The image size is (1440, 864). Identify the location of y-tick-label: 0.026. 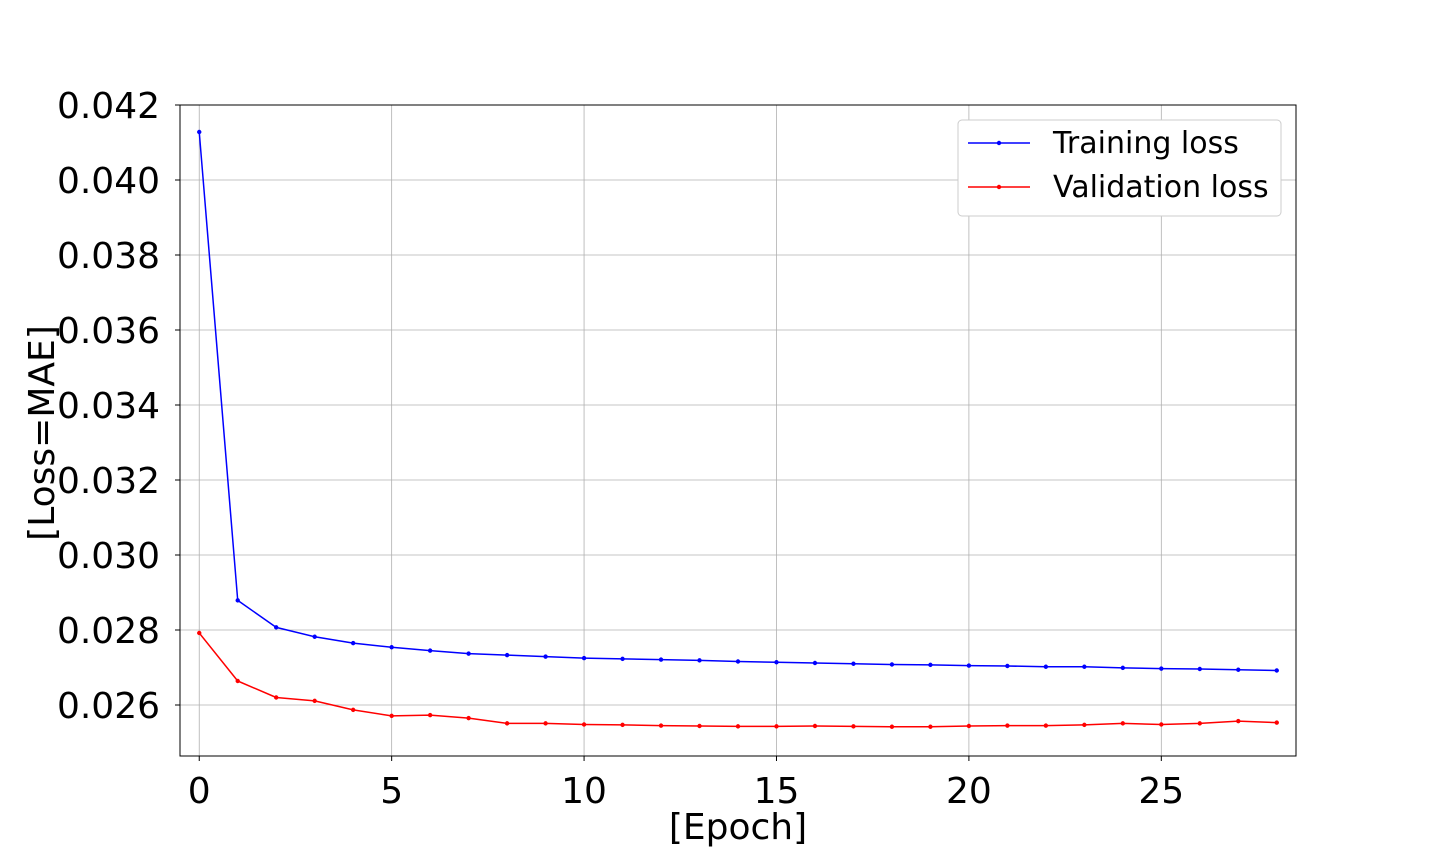
(108, 706).